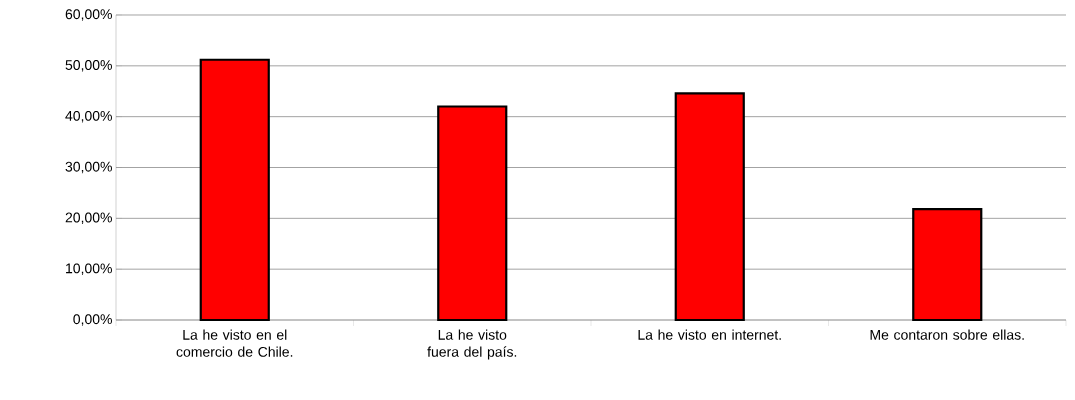 The image size is (1075, 400). I want to click on y-tick-label: 40,00%, so click(88, 116).